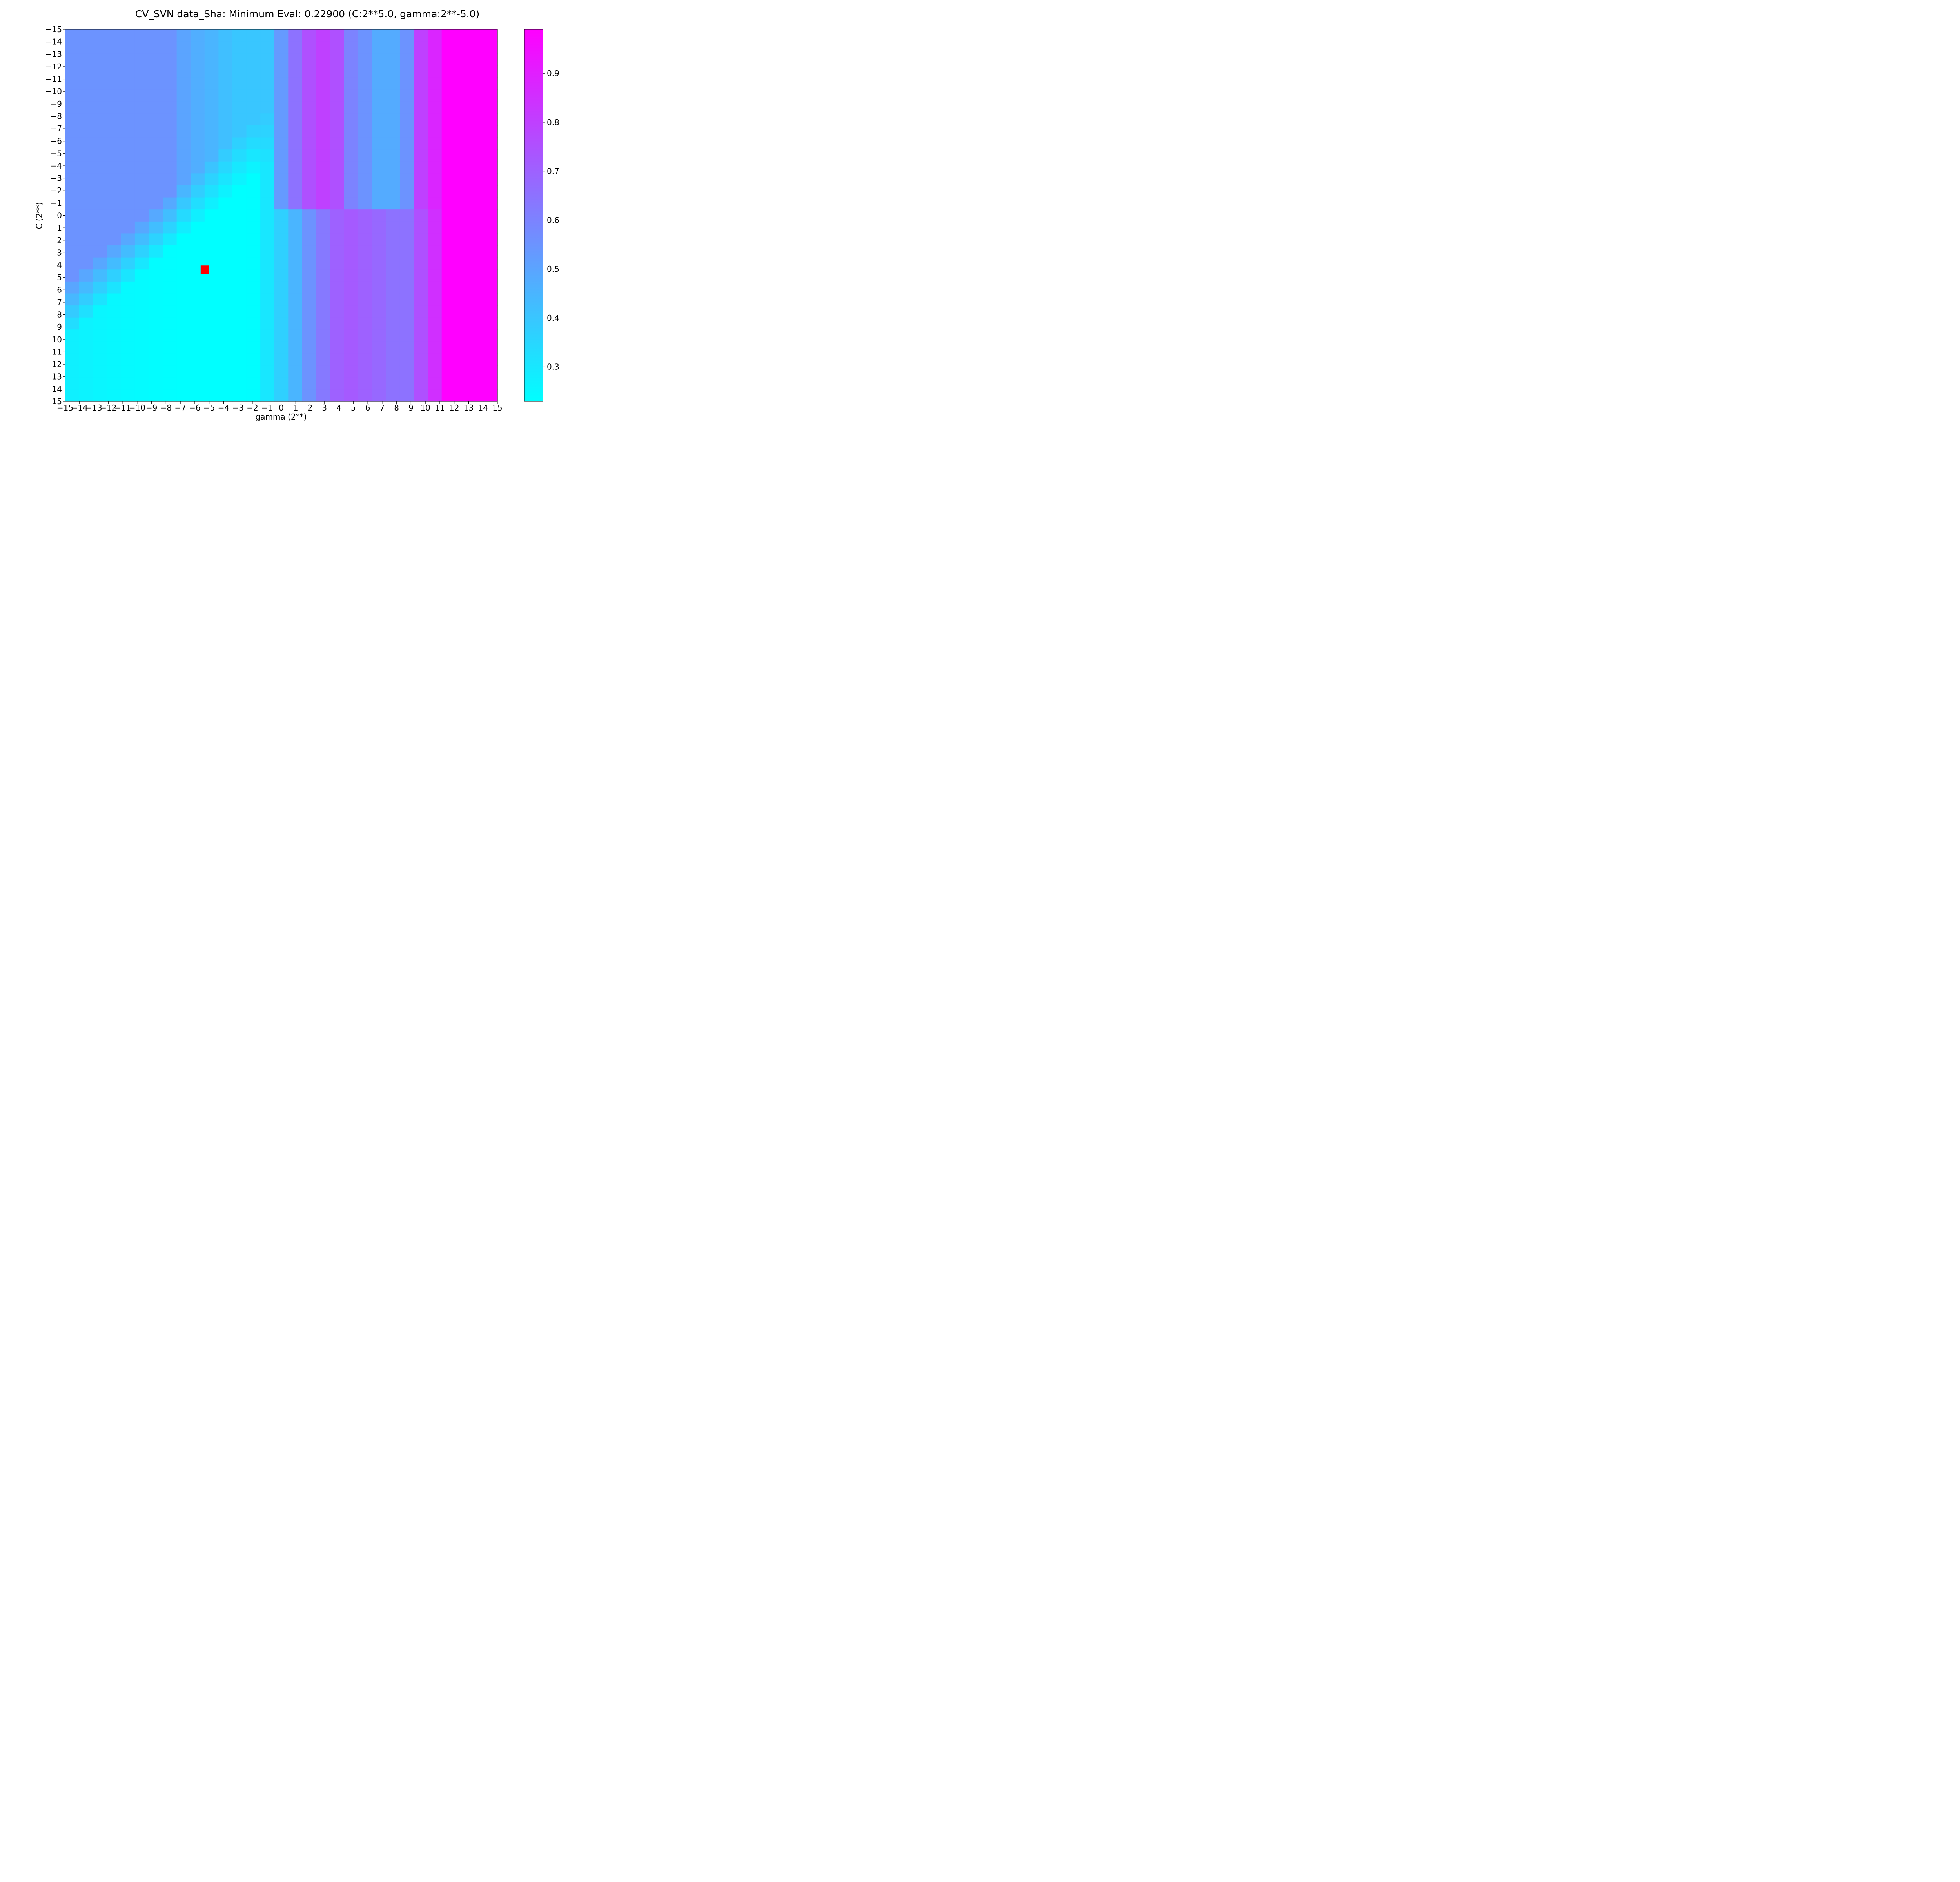 The height and width of the screenshot is (1882, 1960). Describe the element at coordinates (59, 277) in the screenshot. I see `y-tick-label: 5` at that location.